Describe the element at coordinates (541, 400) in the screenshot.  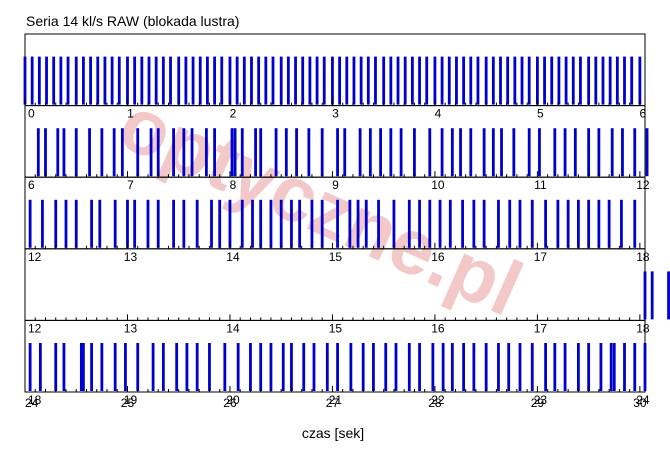
I see `tick-label: 23` at that location.